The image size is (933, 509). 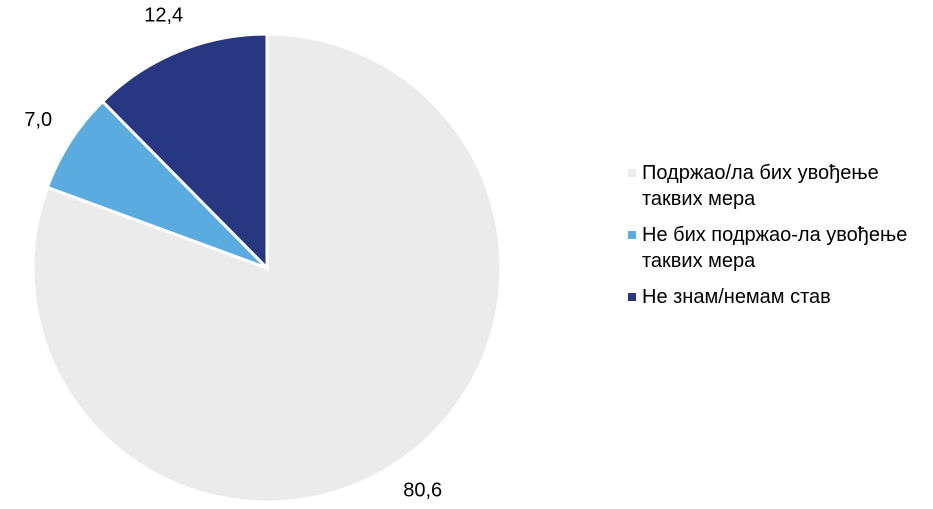 What do you see at coordinates (760, 186) in the screenshot?
I see `legend-label: Подржао/ла бих увођење таквих мера` at bounding box center [760, 186].